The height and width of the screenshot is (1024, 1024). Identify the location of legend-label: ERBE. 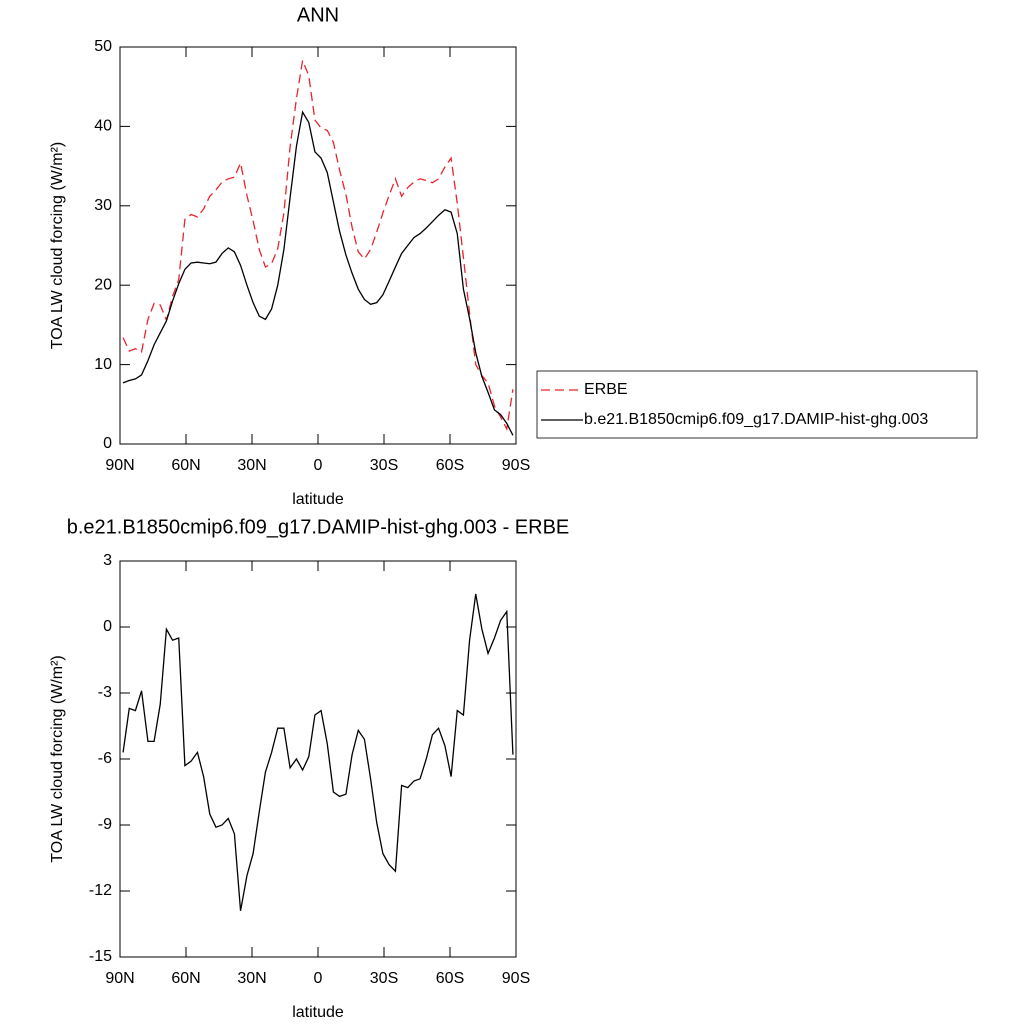
(606, 389).